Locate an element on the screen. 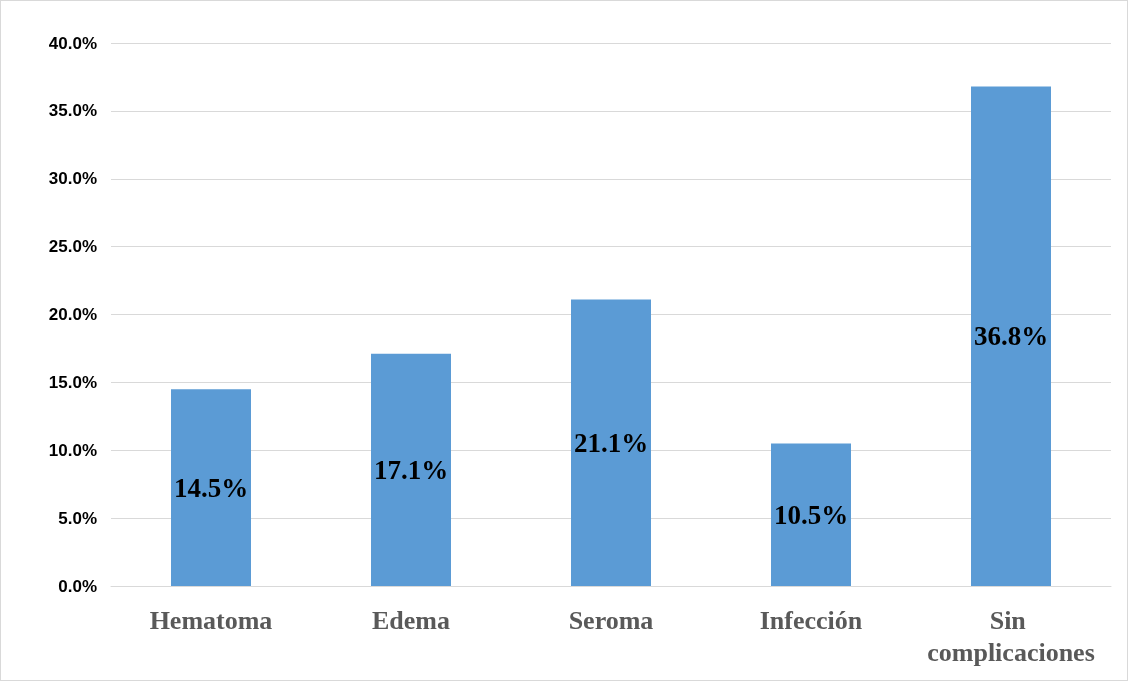 This screenshot has height=681, width=1128. y-tick-label: 0.0% is located at coordinates (77, 586).